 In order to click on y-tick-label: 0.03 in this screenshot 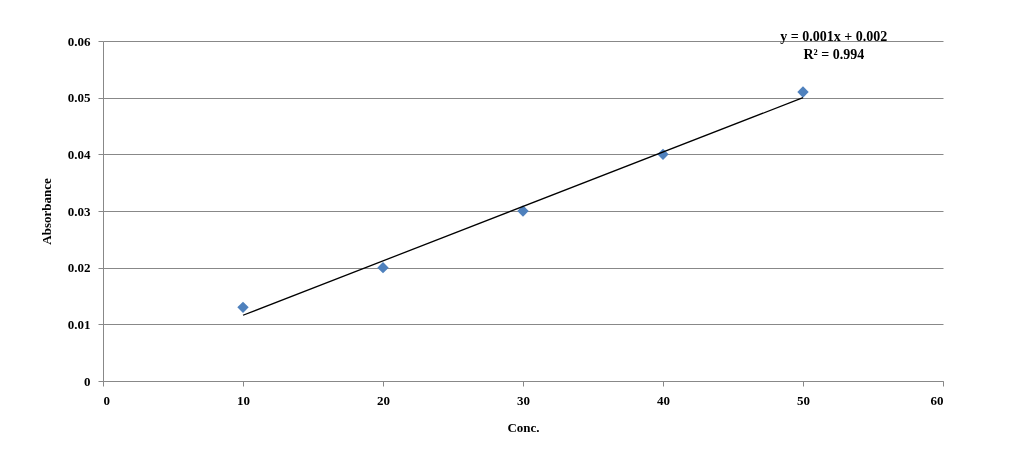, I will do `click(79, 211)`.